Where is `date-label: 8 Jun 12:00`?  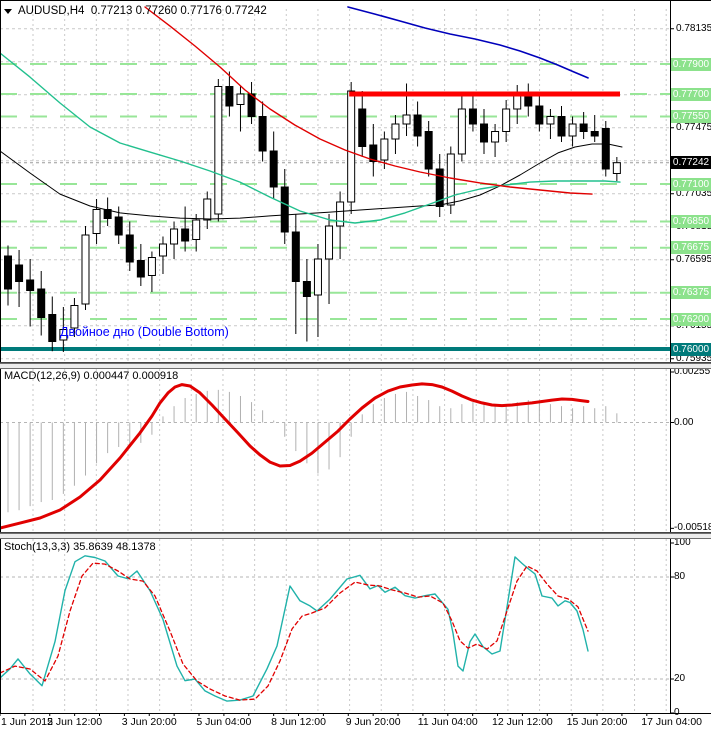 date-label: 8 Jun 12:00 is located at coordinates (298, 722).